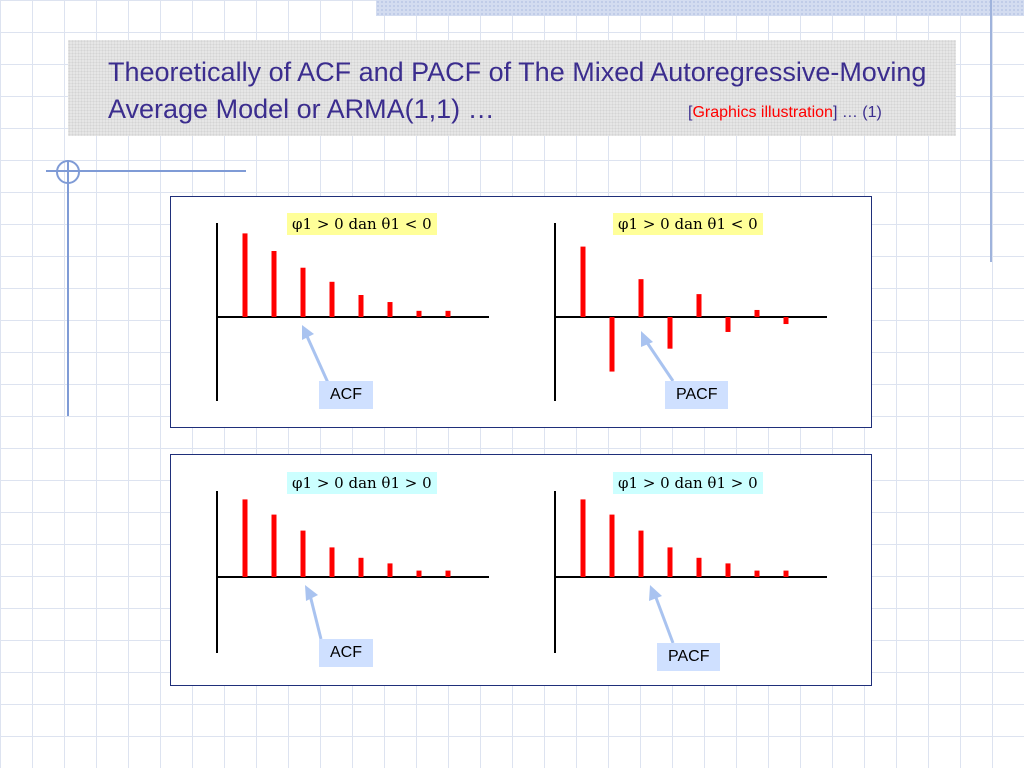 This screenshot has height=768, width=1024. What do you see at coordinates (700, 8) in the screenshot?
I see `top-decor-band` at bounding box center [700, 8].